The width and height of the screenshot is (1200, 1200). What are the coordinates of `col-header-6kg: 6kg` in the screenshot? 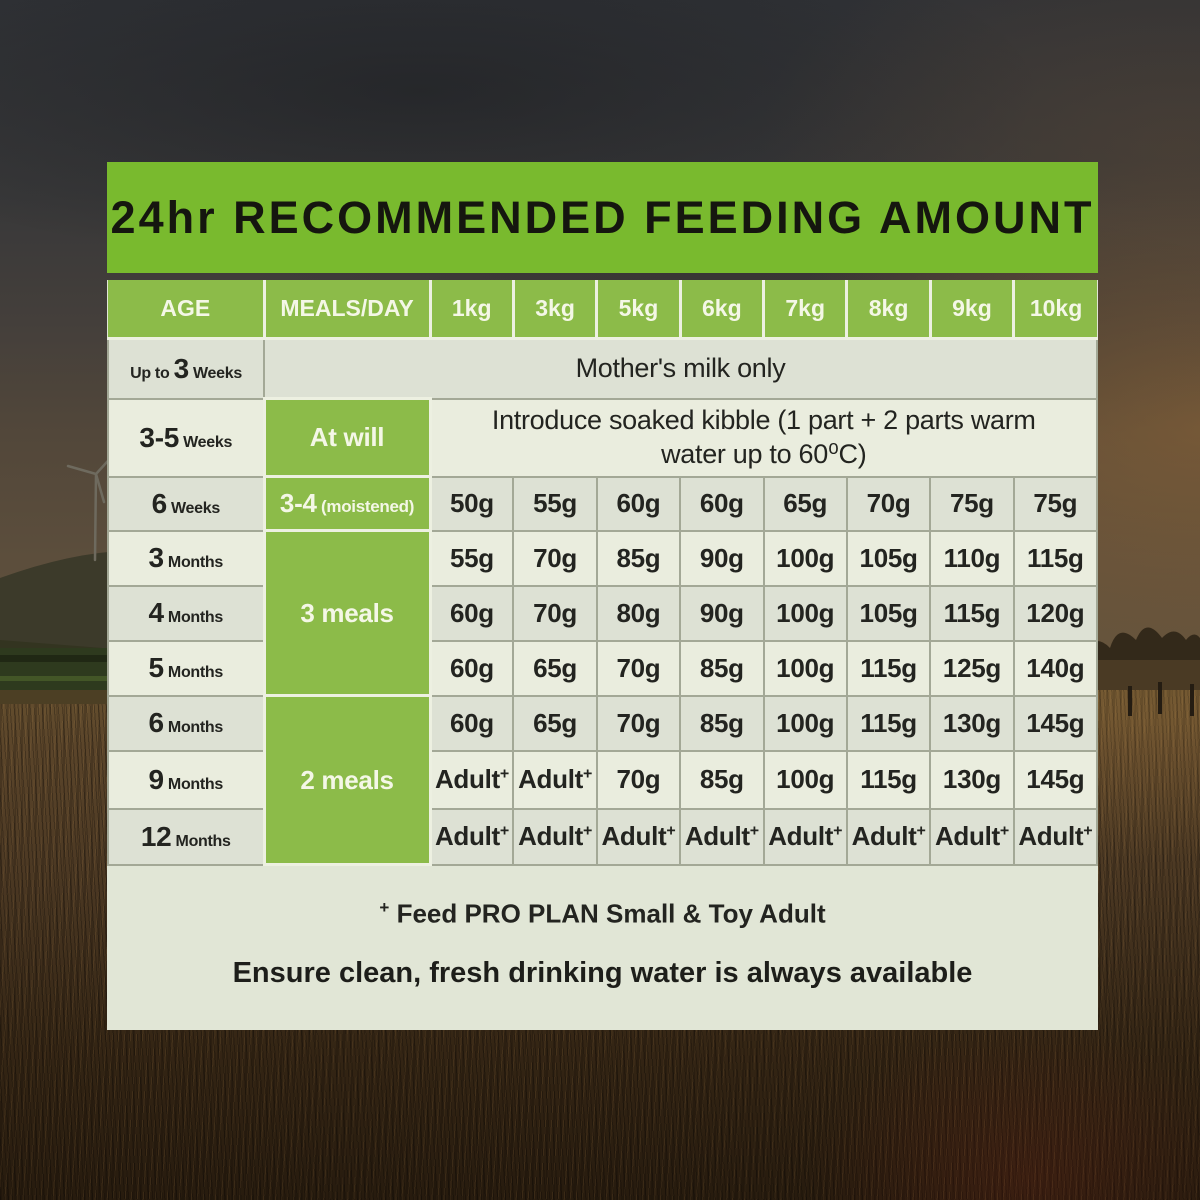 It's located at (721, 310).